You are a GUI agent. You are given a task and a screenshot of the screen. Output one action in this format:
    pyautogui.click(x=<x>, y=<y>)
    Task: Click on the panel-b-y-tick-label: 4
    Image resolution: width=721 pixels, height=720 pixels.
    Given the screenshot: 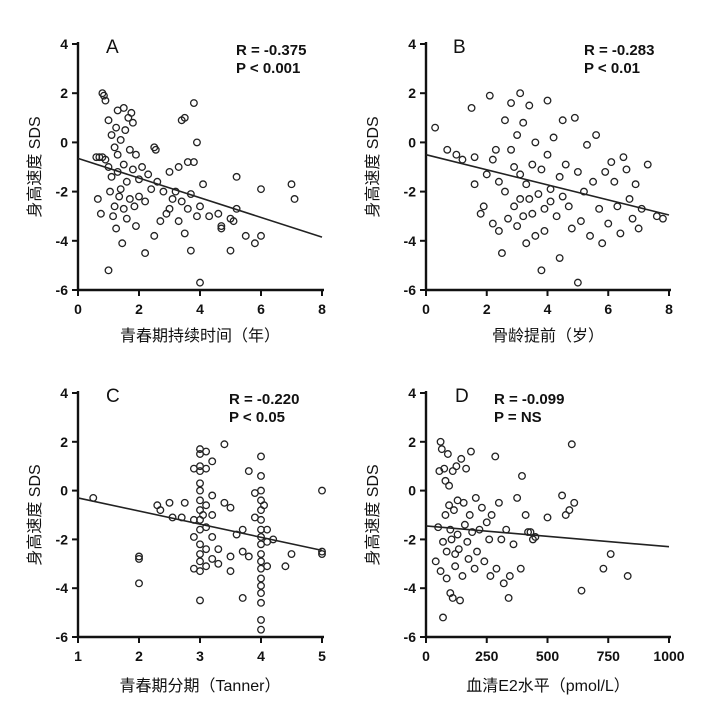 What is the action you would take?
    pyautogui.click(x=412, y=44)
    